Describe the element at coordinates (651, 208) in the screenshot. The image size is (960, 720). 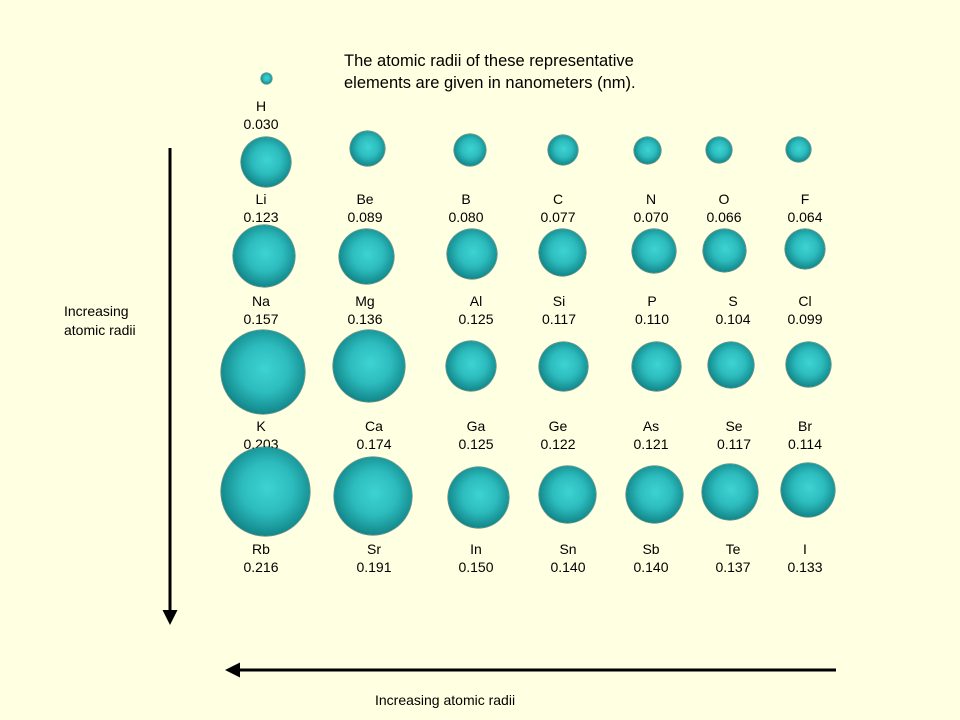
I see `element-label-n: N 0.070` at that location.